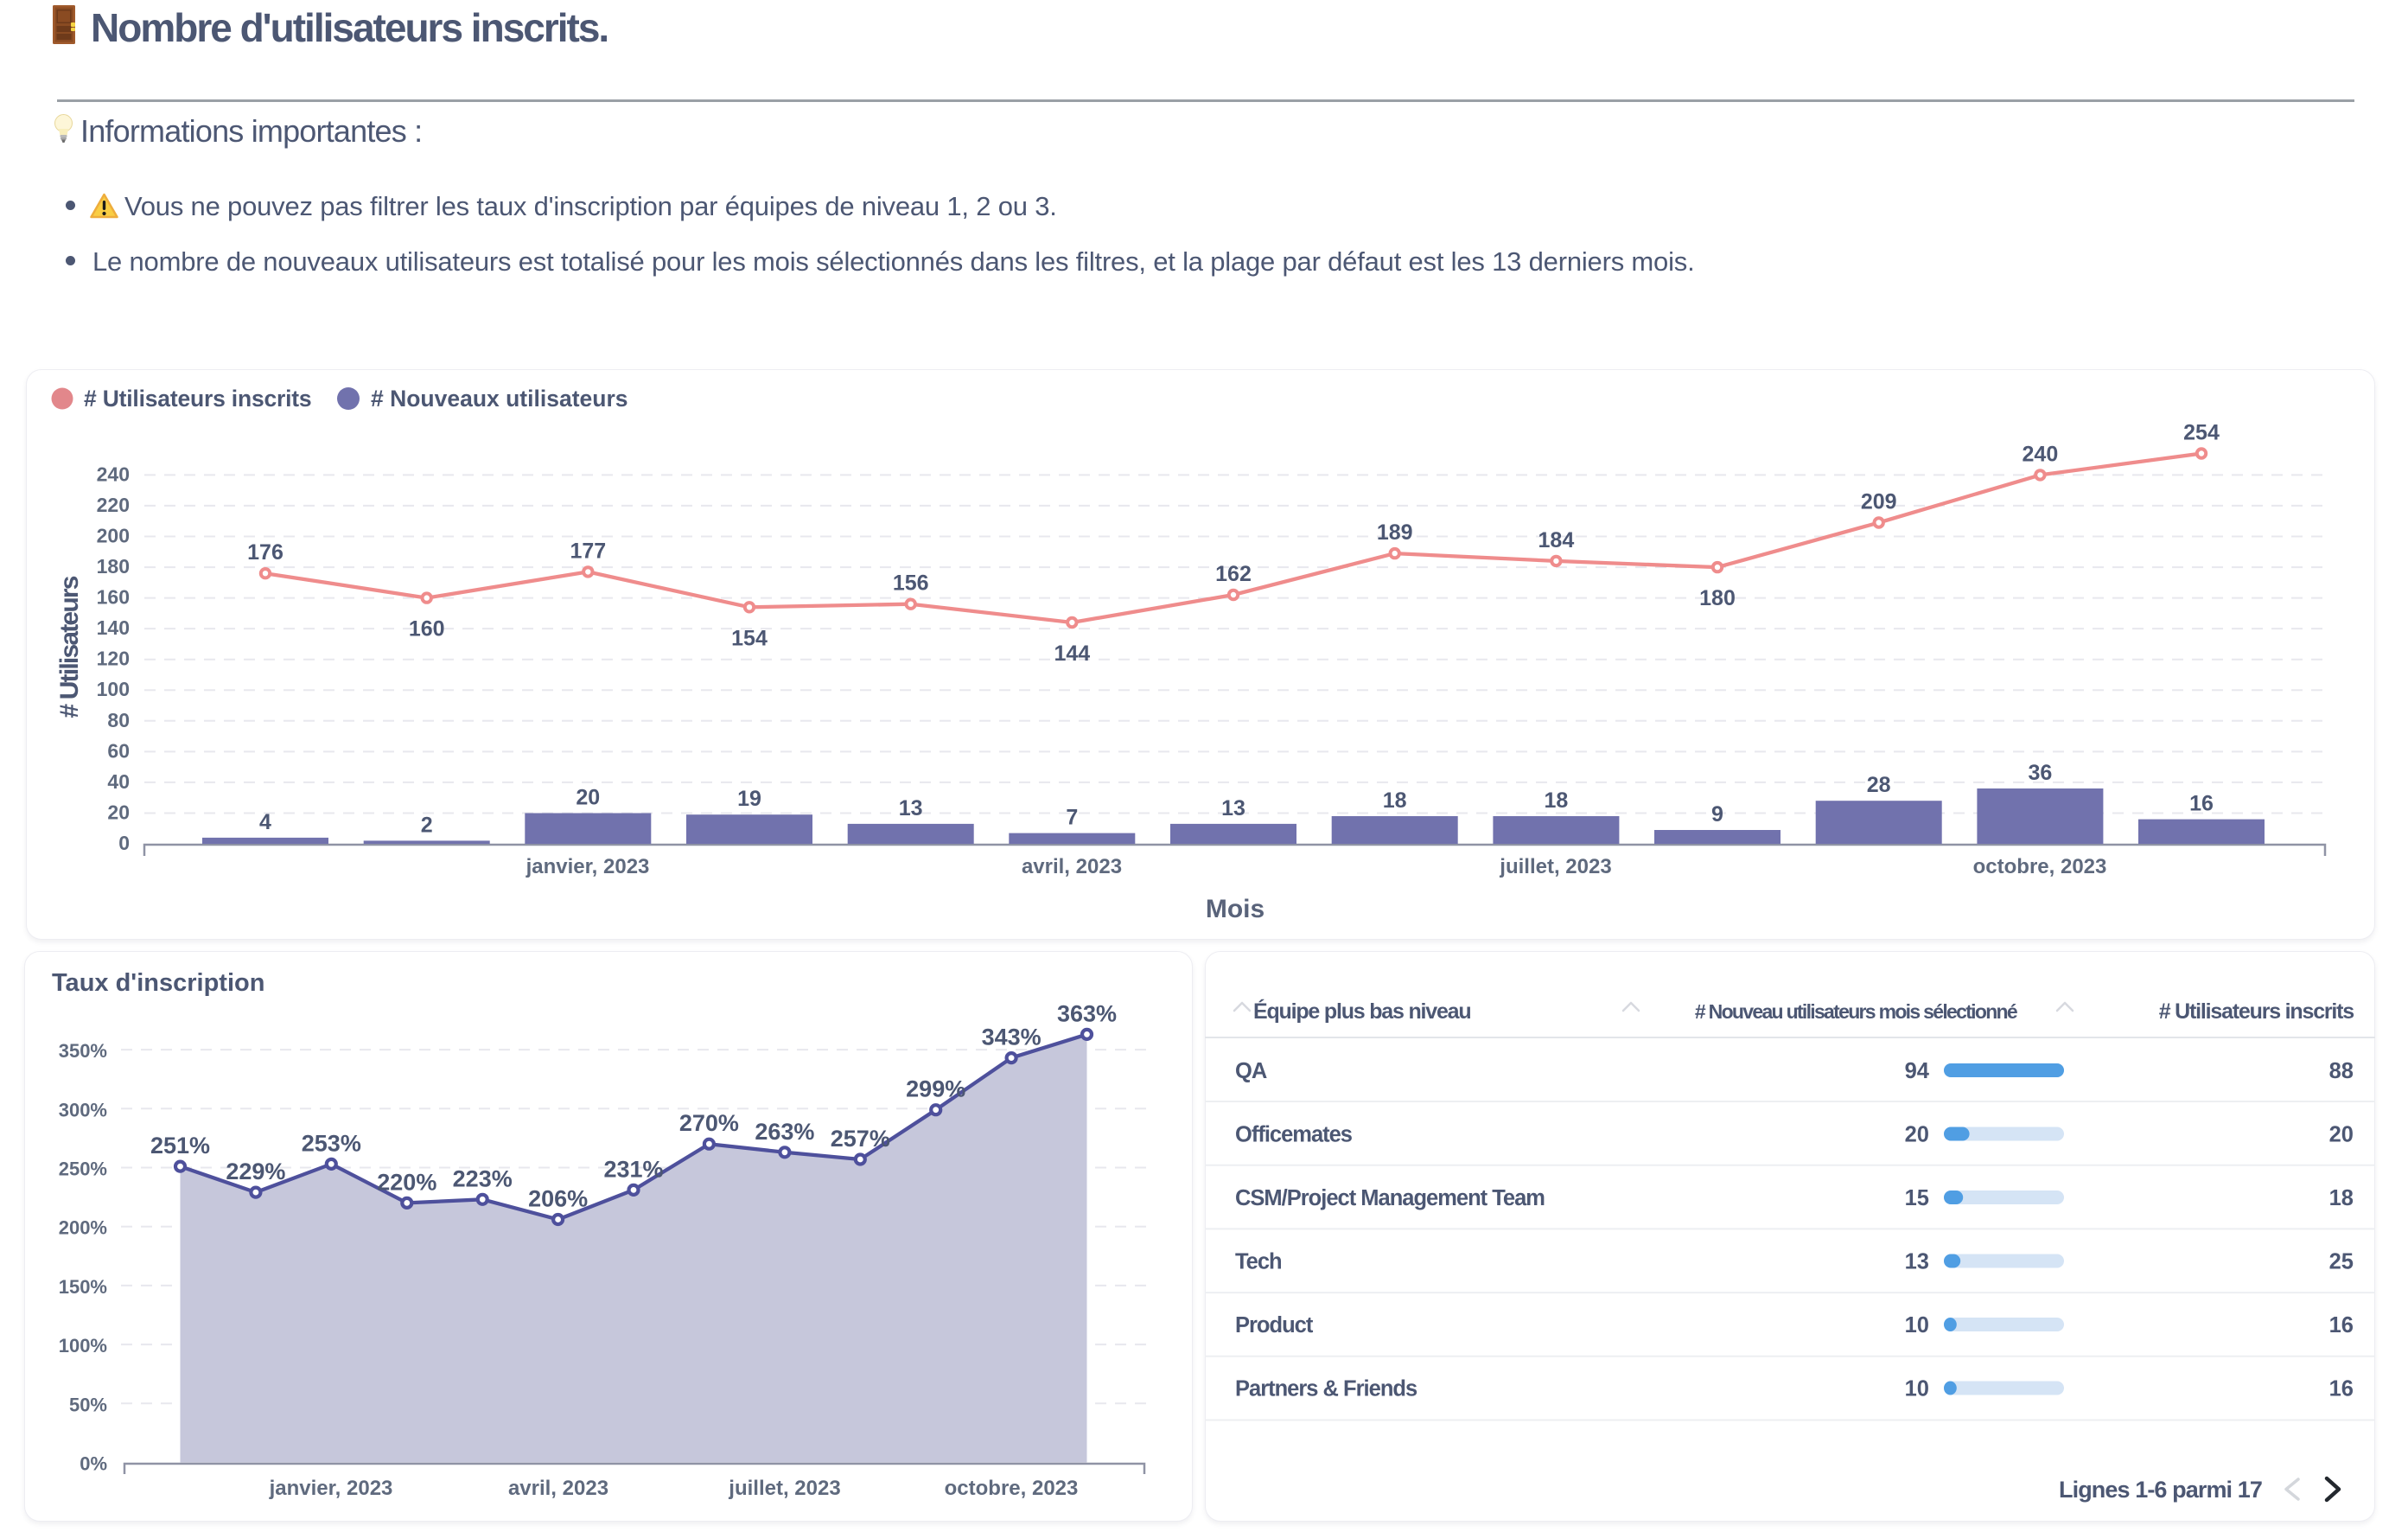  What do you see at coordinates (406, 1182) in the screenshot?
I see `svg-text: 220%` at bounding box center [406, 1182].